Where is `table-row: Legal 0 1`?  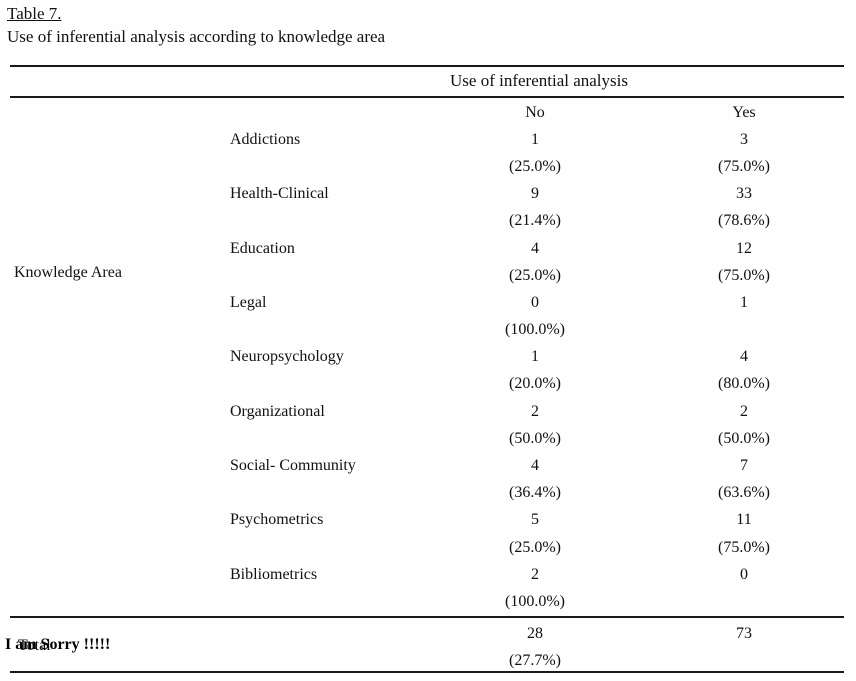 table-row: Legal 0 1 is located at coordinates (429, 302).